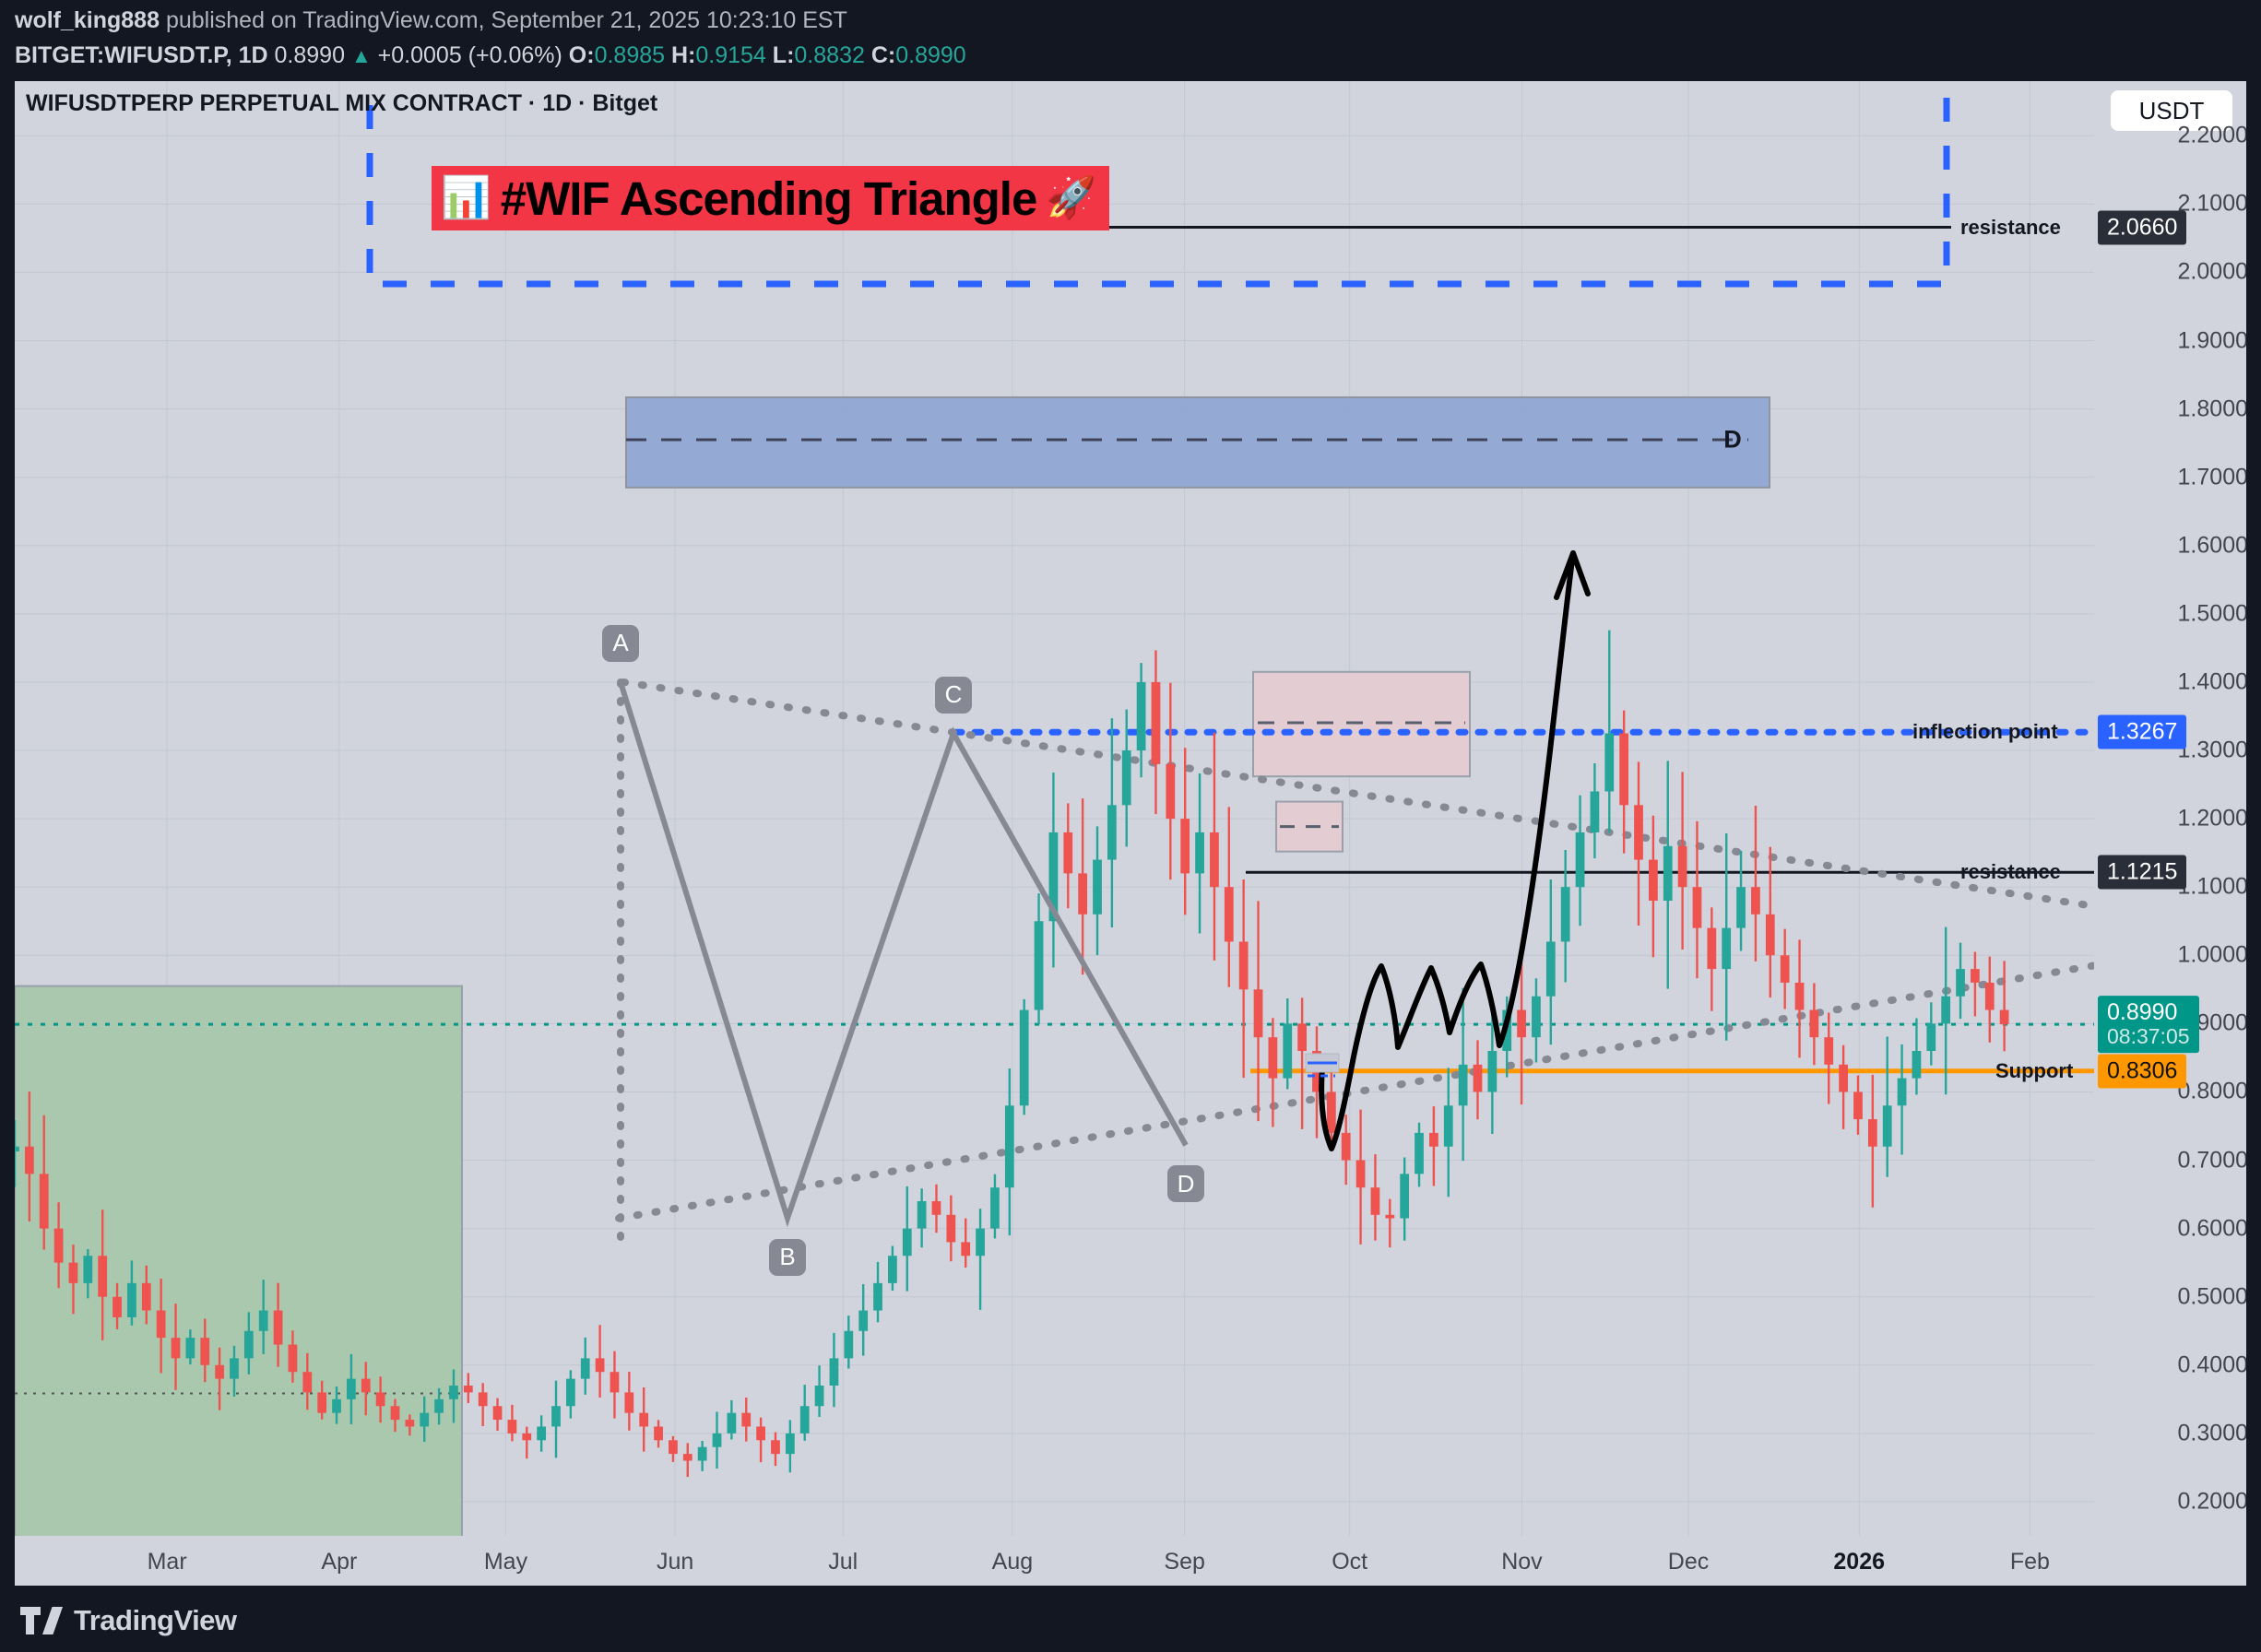 The height and width of the screenshot is (1652, 2261). What do you see at coordinates (167, 1562) in the screenshot?
I see `time-tick: Mar` at bounding box center [167, 1562].